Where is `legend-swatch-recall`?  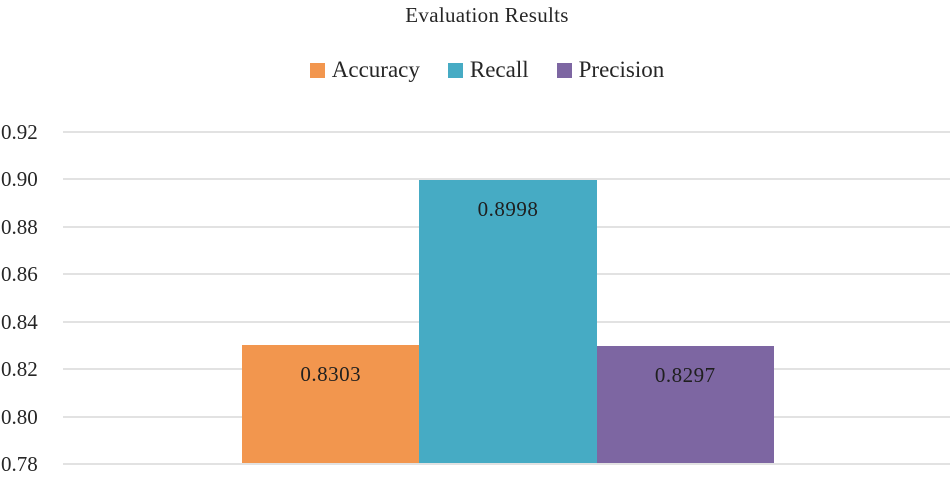 legend-swatch-recall is located at coordinates (455, 70).